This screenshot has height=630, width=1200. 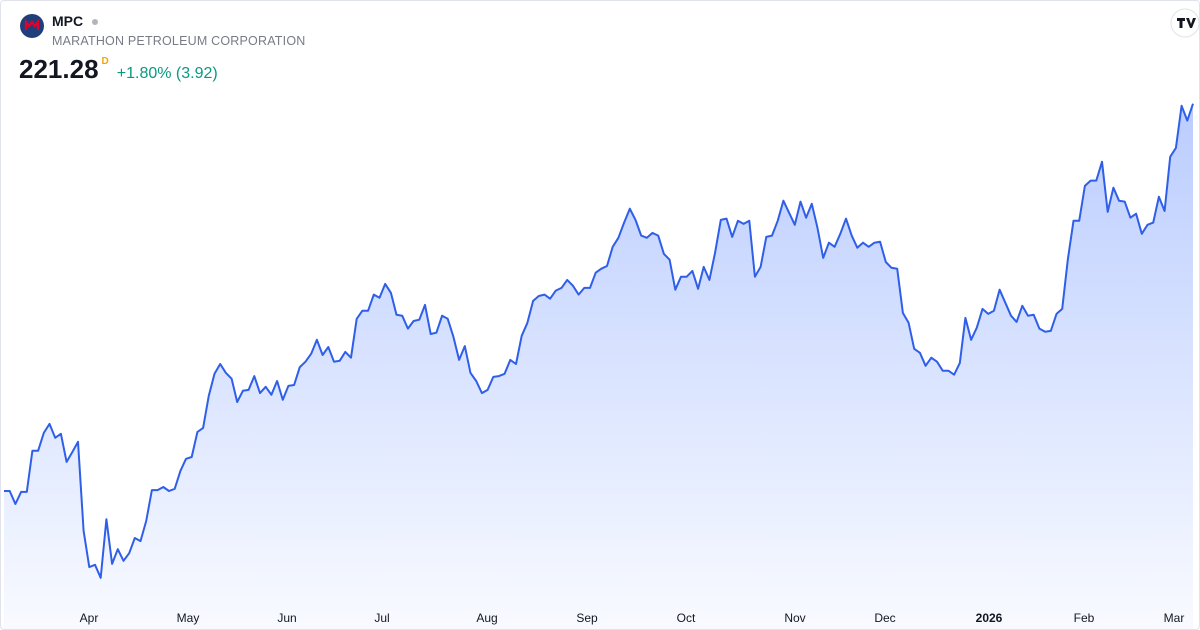 What do you see at coordinates (1184, 23) in the screenshot?
I see `brand-logo` at bounding box center [1184, 23].